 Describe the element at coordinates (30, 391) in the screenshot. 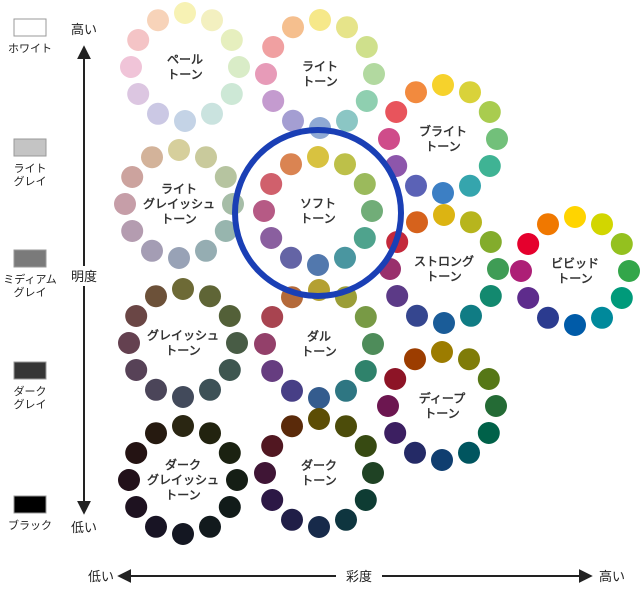

I see `gray-label: ダーク` at that location.